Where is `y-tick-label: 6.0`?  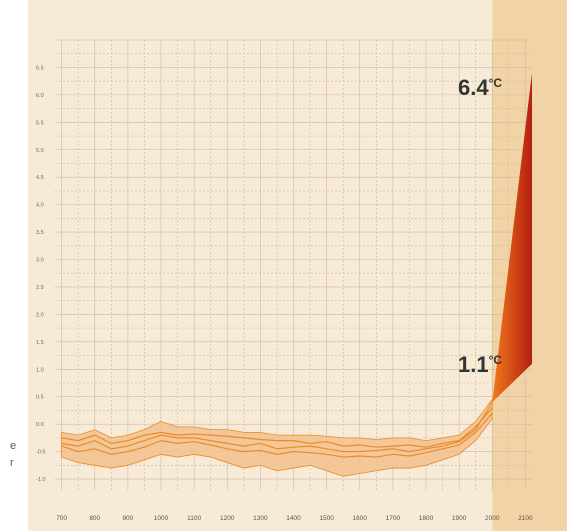 y-tick-label: 6.0 is located at coordinates (40, 96).